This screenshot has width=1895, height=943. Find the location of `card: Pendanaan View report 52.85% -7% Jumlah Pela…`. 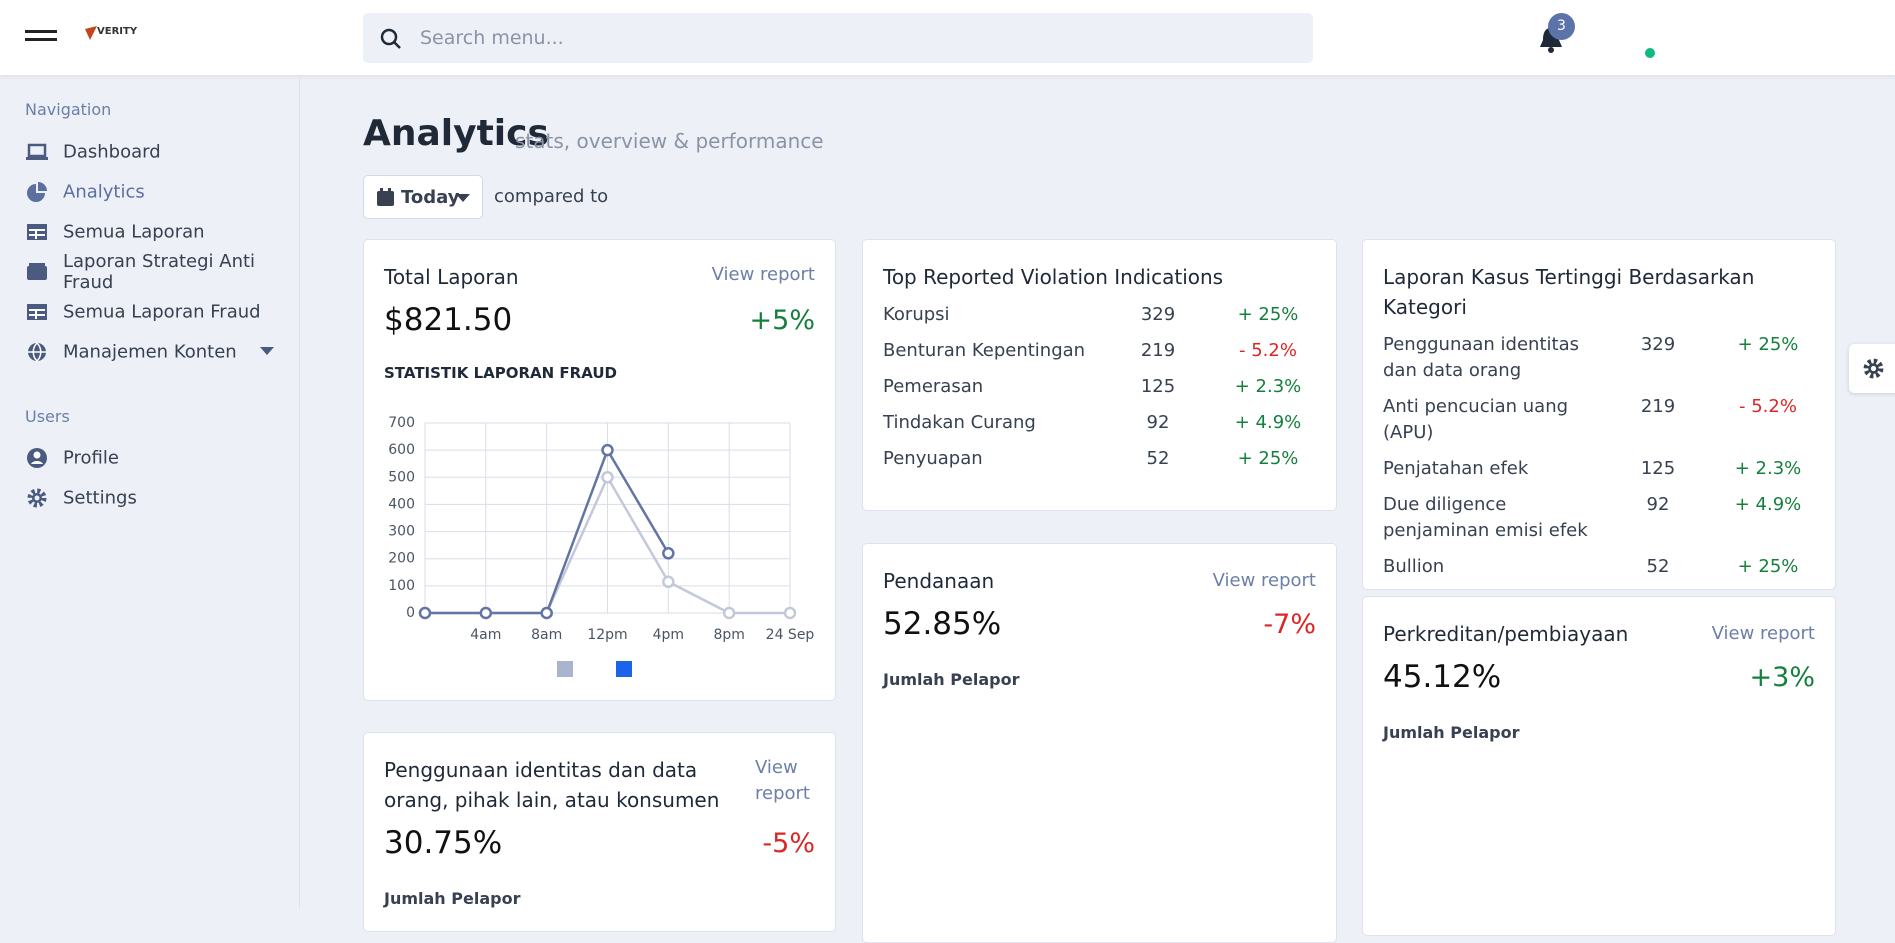

card: Pendanaan View report 52.85% -7% Jumlah Pela… is located at coordinates (1099, 743).